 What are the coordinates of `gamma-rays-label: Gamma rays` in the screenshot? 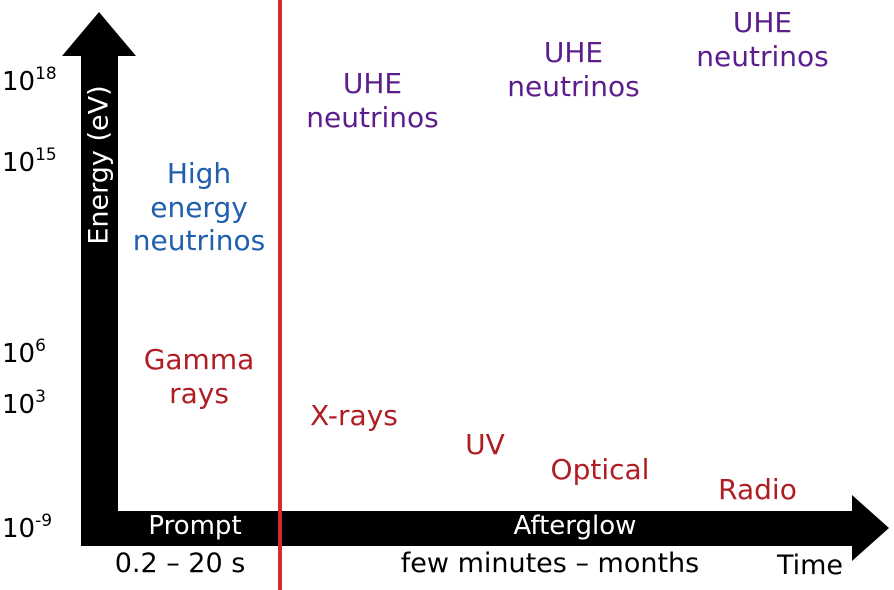 It's located at (199, 376).